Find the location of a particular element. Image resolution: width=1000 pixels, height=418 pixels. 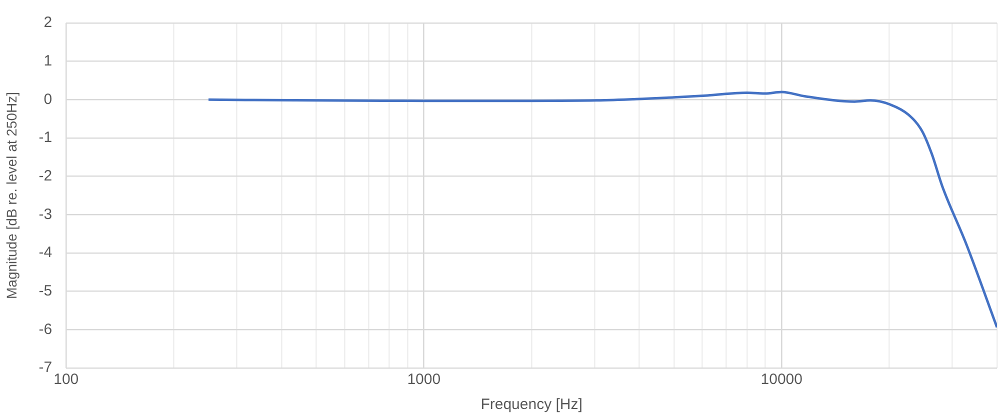

y-axis-title: Magnitude [dB re. level at 250Hz] is located at coordinates (11, 196).